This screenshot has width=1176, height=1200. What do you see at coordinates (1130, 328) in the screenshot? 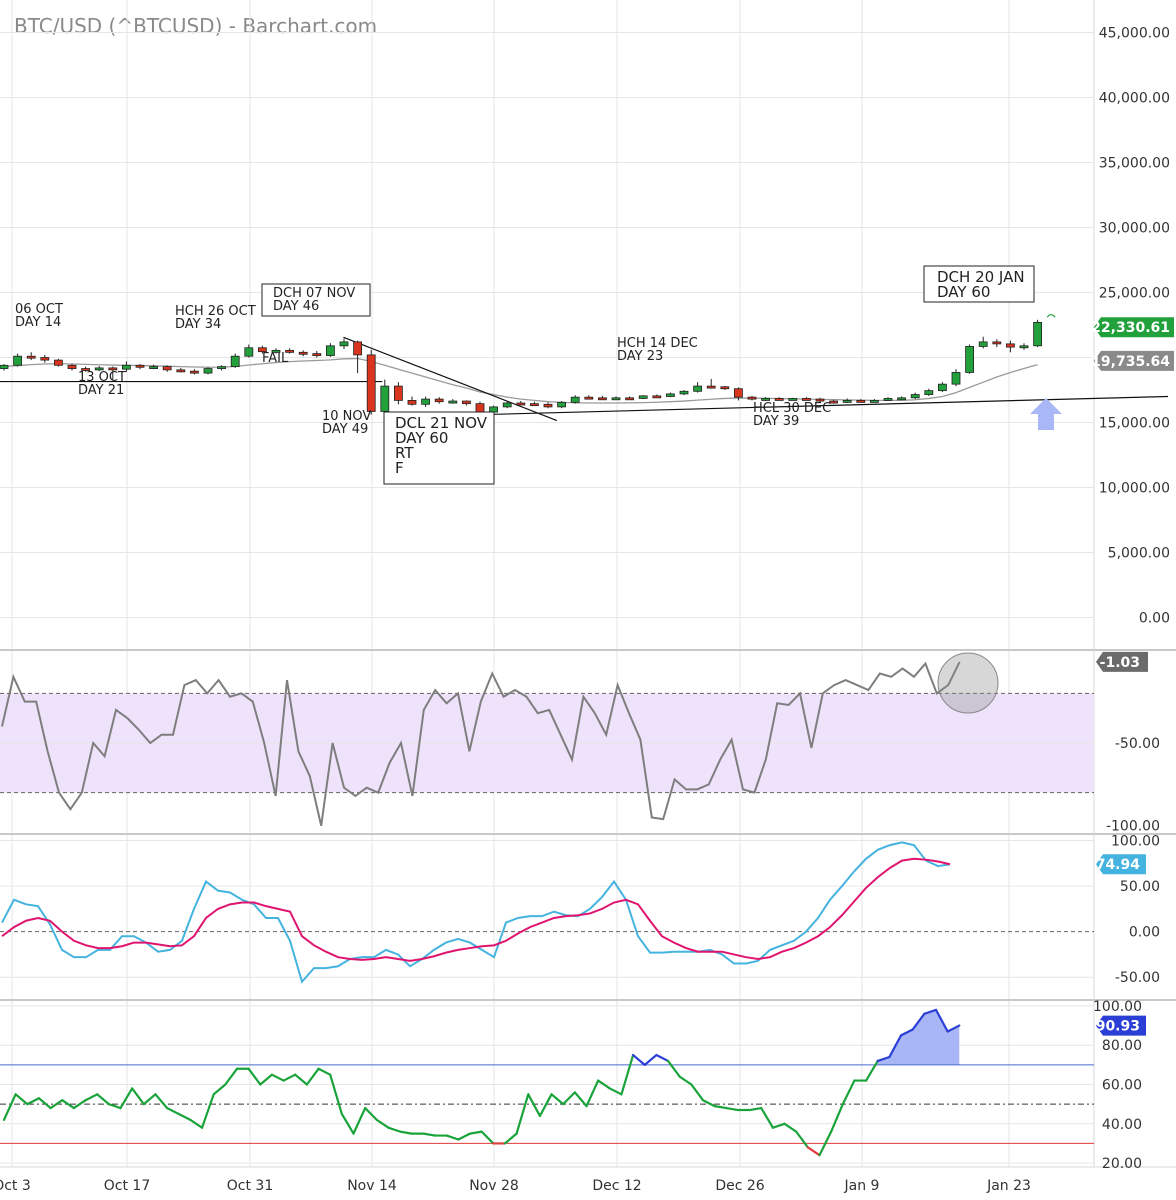
I see `price-tag-label: 22,330.61` at bounding box center [1130, 328].